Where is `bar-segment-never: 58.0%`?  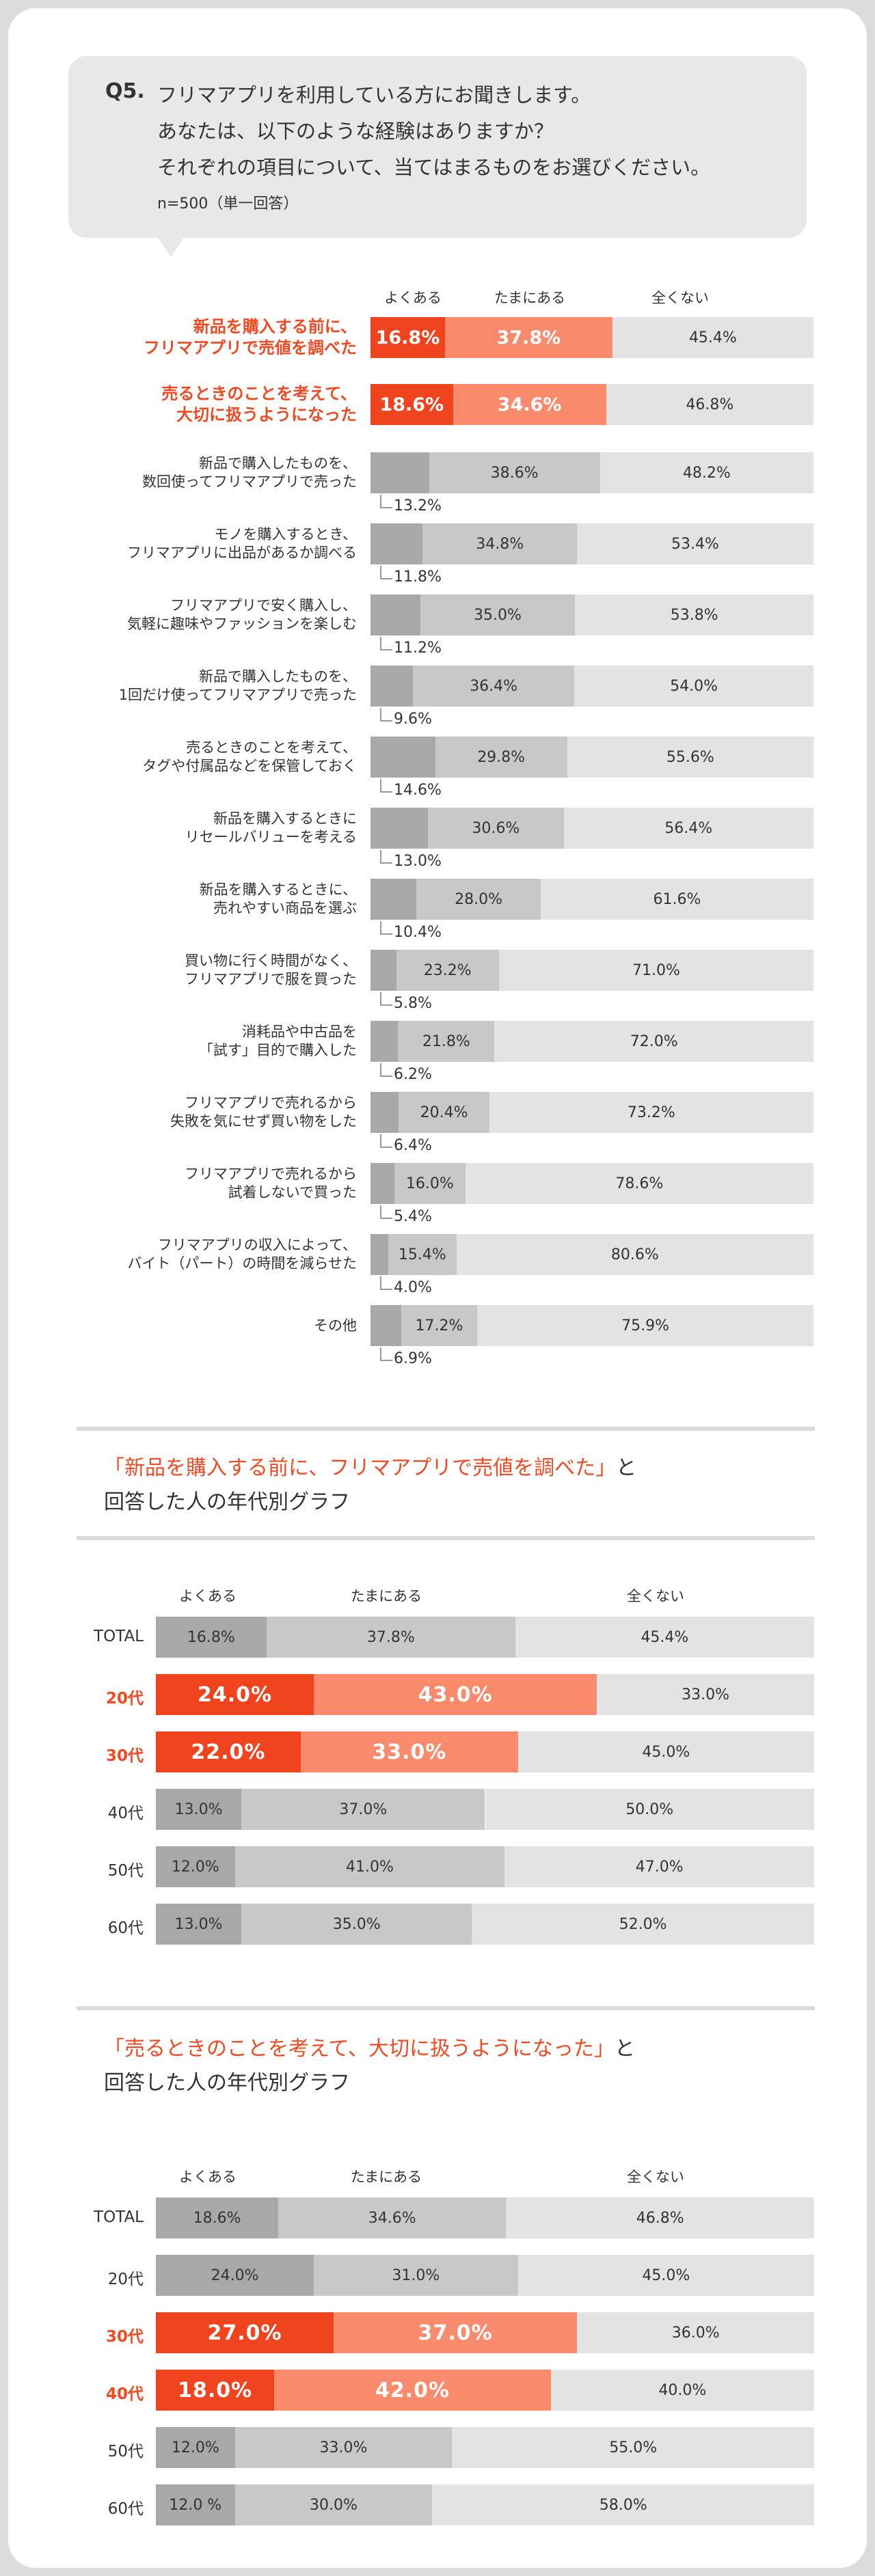
bar-segment-never: 58.0% is located at coordinates (623, 2504).